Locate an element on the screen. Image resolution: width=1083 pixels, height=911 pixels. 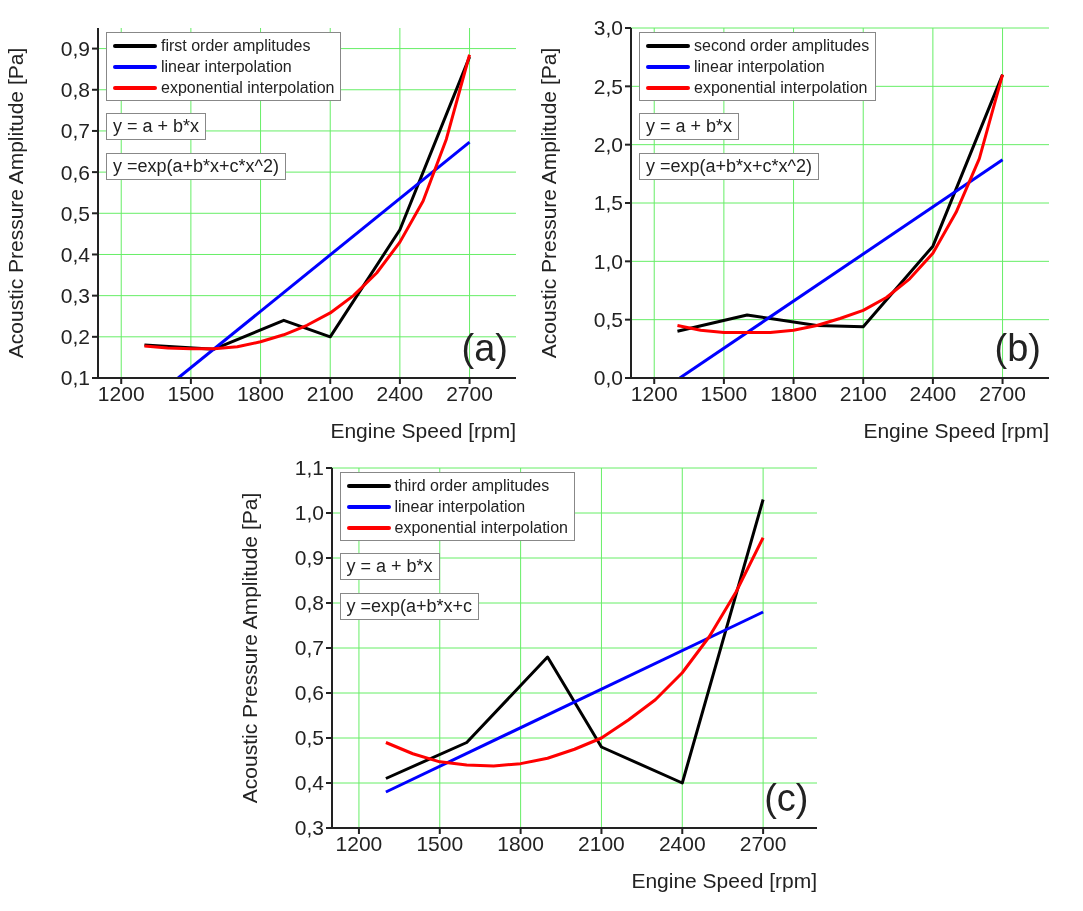
legend-label: third order amplitudes is located at coordinates (472, 485).